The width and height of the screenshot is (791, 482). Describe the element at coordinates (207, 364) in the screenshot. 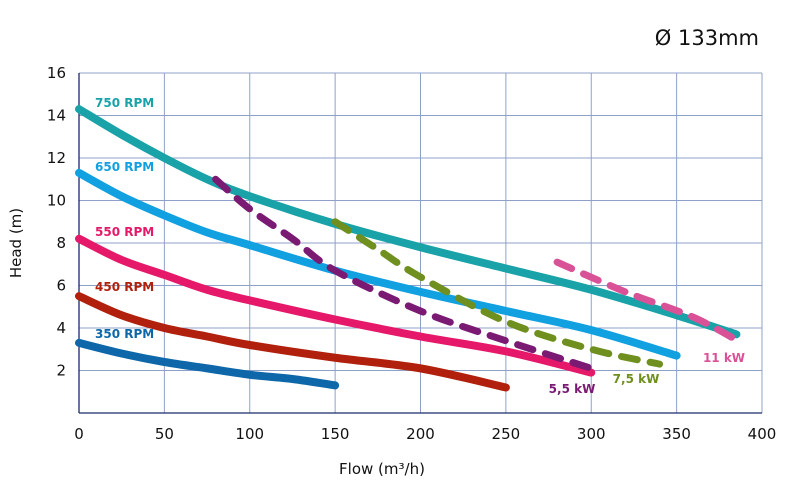

I see `series-line-350-rpm` at that location.